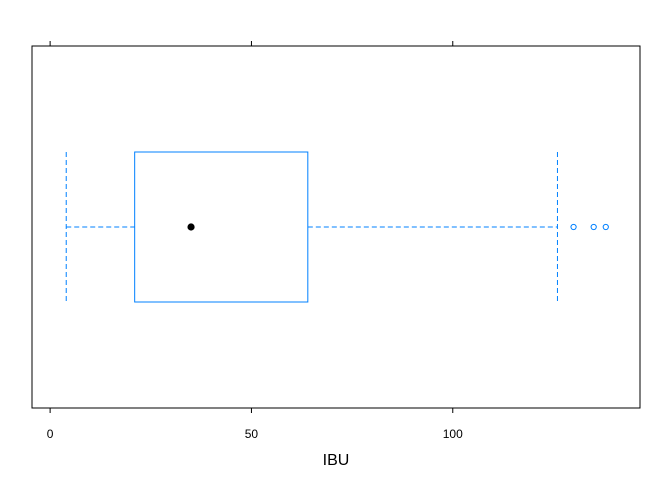  Describe the element at coordinates (221, 227) in the screenshot. I see `iqr-box` at that location.